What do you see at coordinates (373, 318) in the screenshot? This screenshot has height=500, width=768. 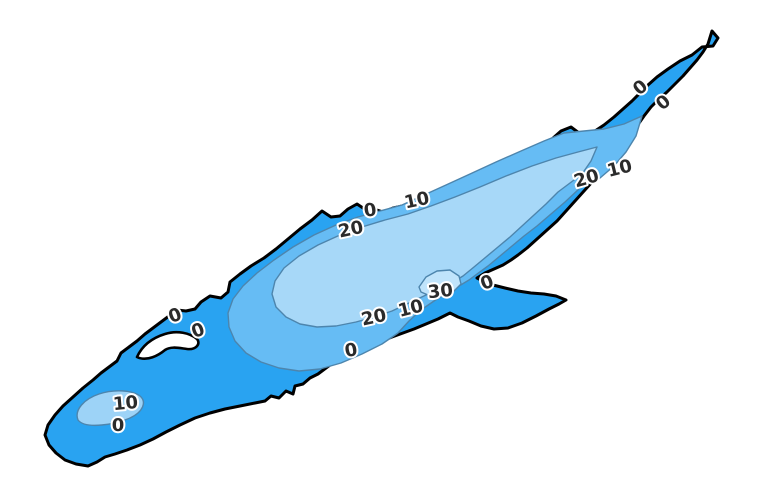 I see `contour-label: 20` at bounding box center [373, 318].